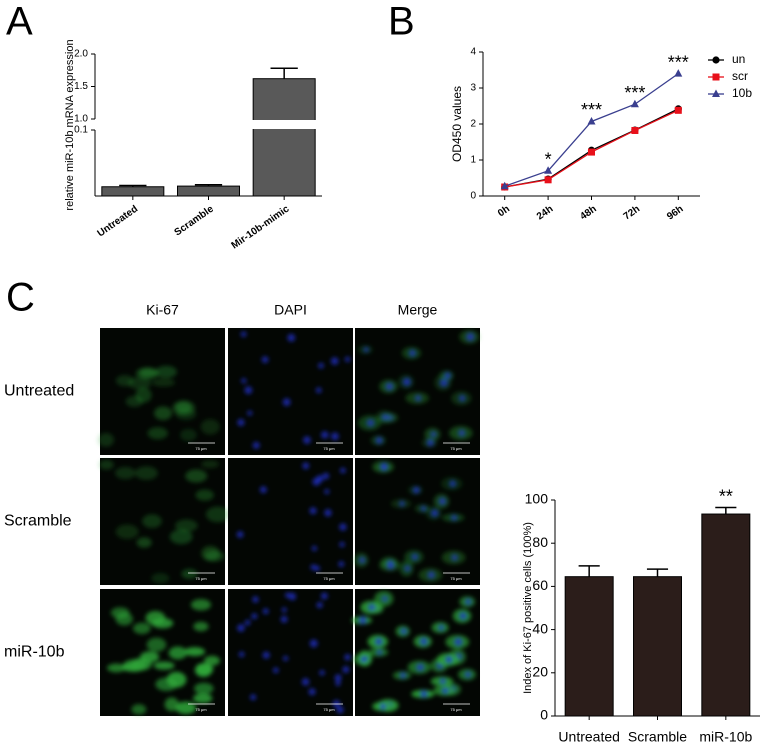  Describe the element at coordinates (81, 54) in the screenshot. I see `y-tick-label: 2.0` at that location.